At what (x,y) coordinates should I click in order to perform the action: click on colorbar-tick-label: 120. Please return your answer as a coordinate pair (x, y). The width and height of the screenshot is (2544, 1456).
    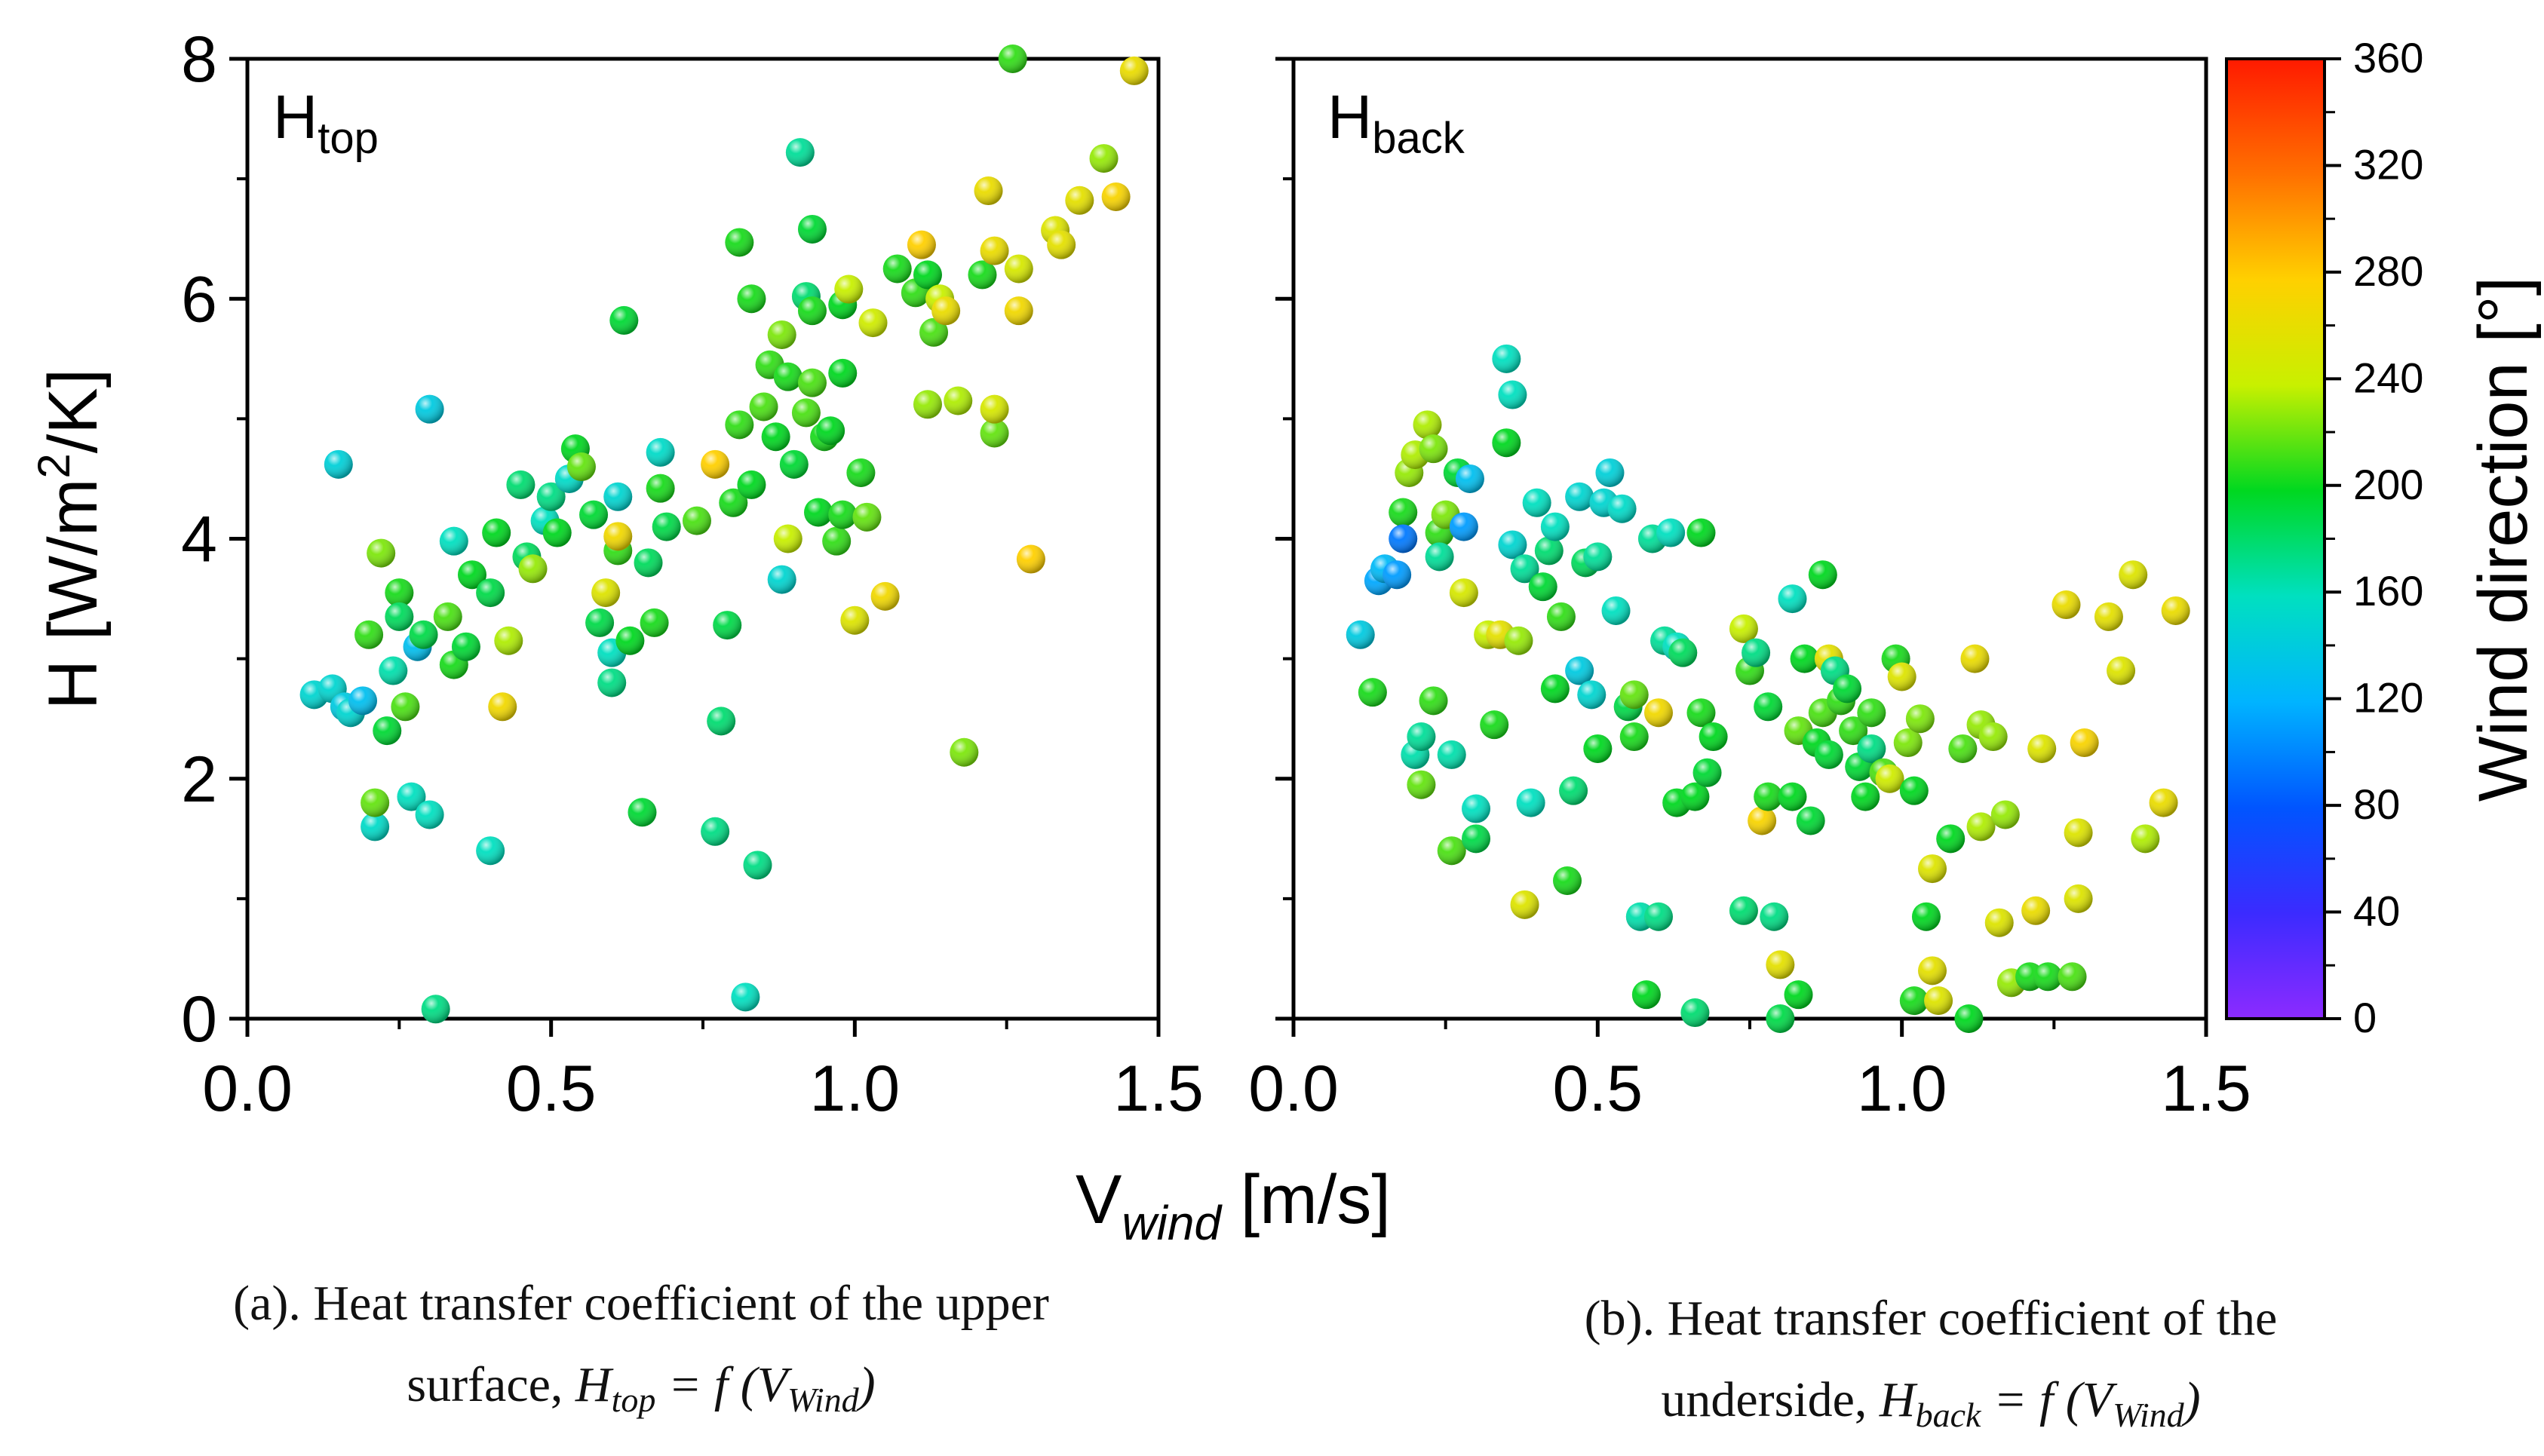
    Looking at the image, I should click on (2388, 698).